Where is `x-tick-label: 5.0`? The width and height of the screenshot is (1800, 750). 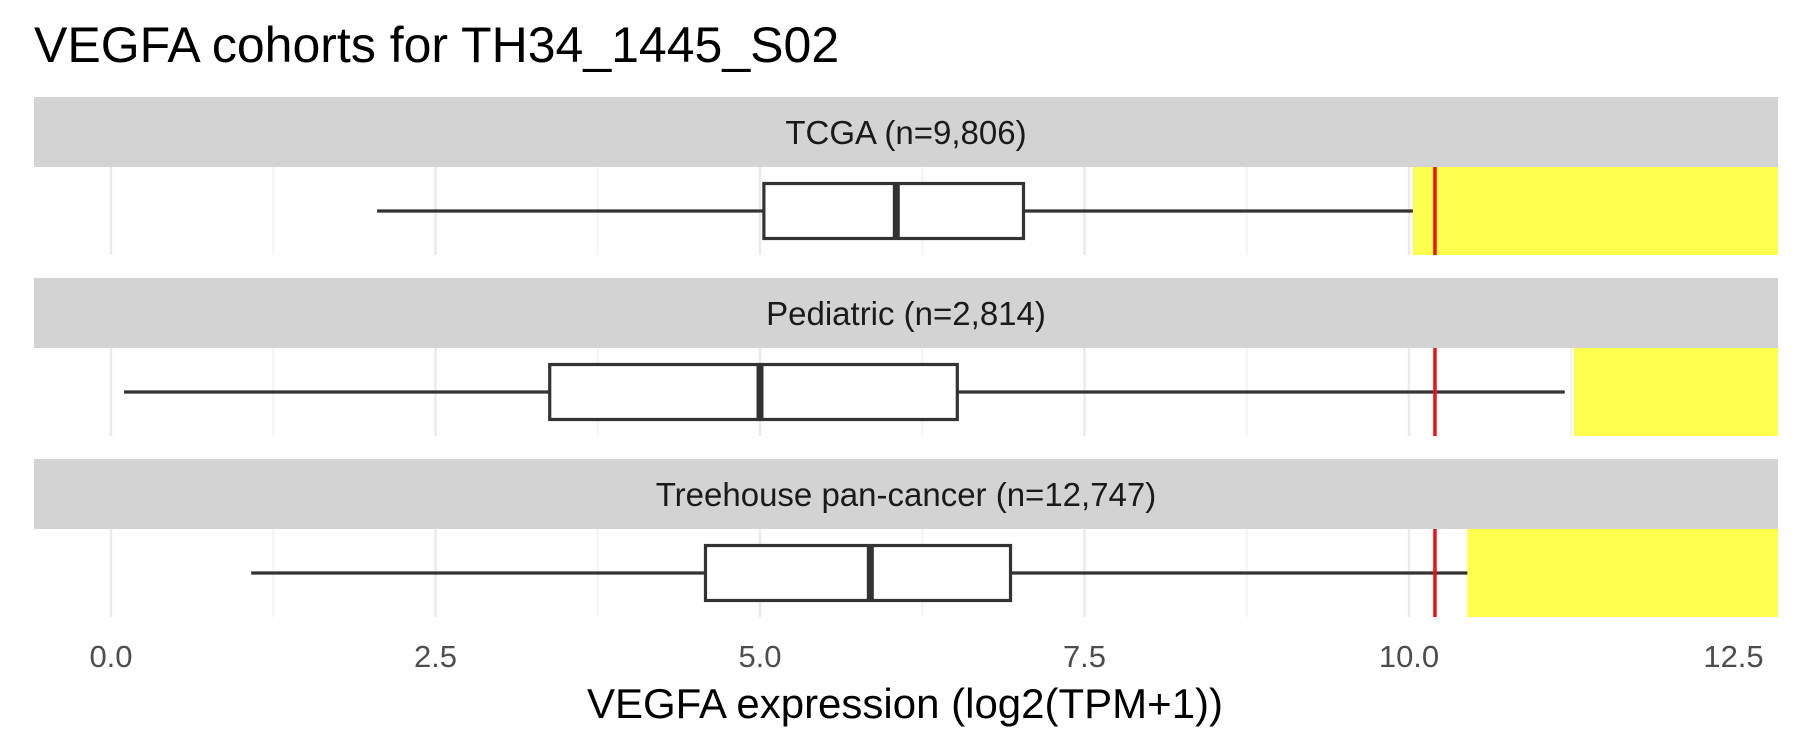 x-tick-label: 5.0 is located at coordinates (759, 656).